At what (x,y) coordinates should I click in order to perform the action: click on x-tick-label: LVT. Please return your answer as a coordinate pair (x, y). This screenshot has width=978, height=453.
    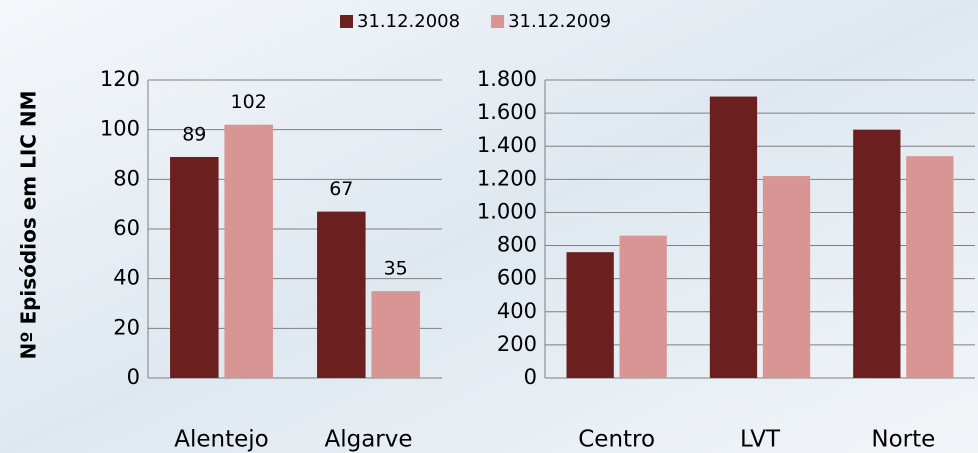
    Looking at the image, I should click on (760, 440).